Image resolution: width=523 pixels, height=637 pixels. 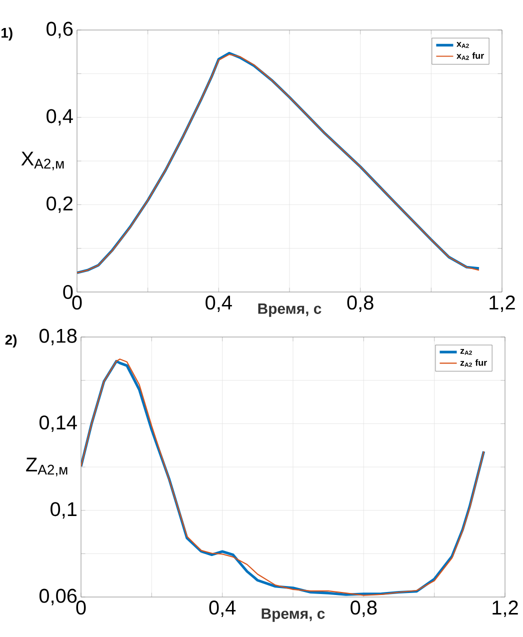 What do you see at coordinates (59, 117) in the screenshot?
I see `y-tick-label: 0,4` at bounding box center [59, 117].